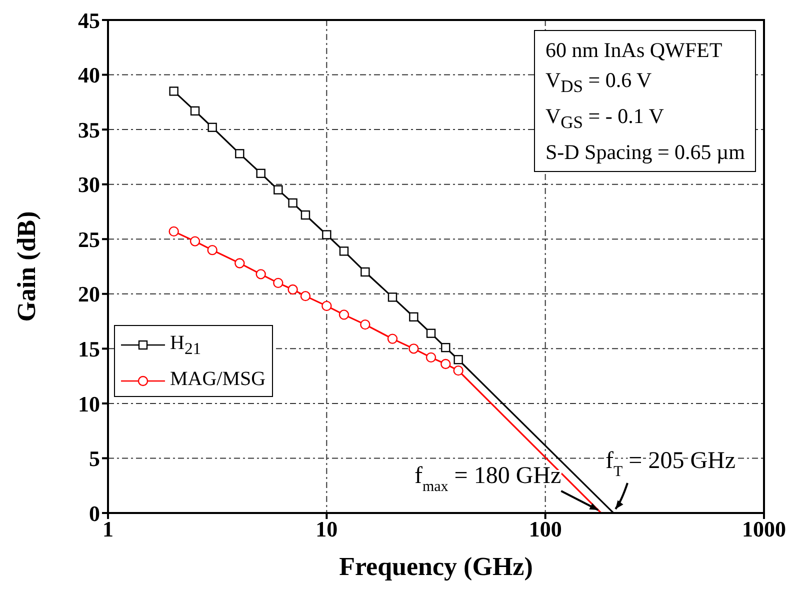  I want to click on annotation: 60 nm InAs QWFET, so click(634, 50).